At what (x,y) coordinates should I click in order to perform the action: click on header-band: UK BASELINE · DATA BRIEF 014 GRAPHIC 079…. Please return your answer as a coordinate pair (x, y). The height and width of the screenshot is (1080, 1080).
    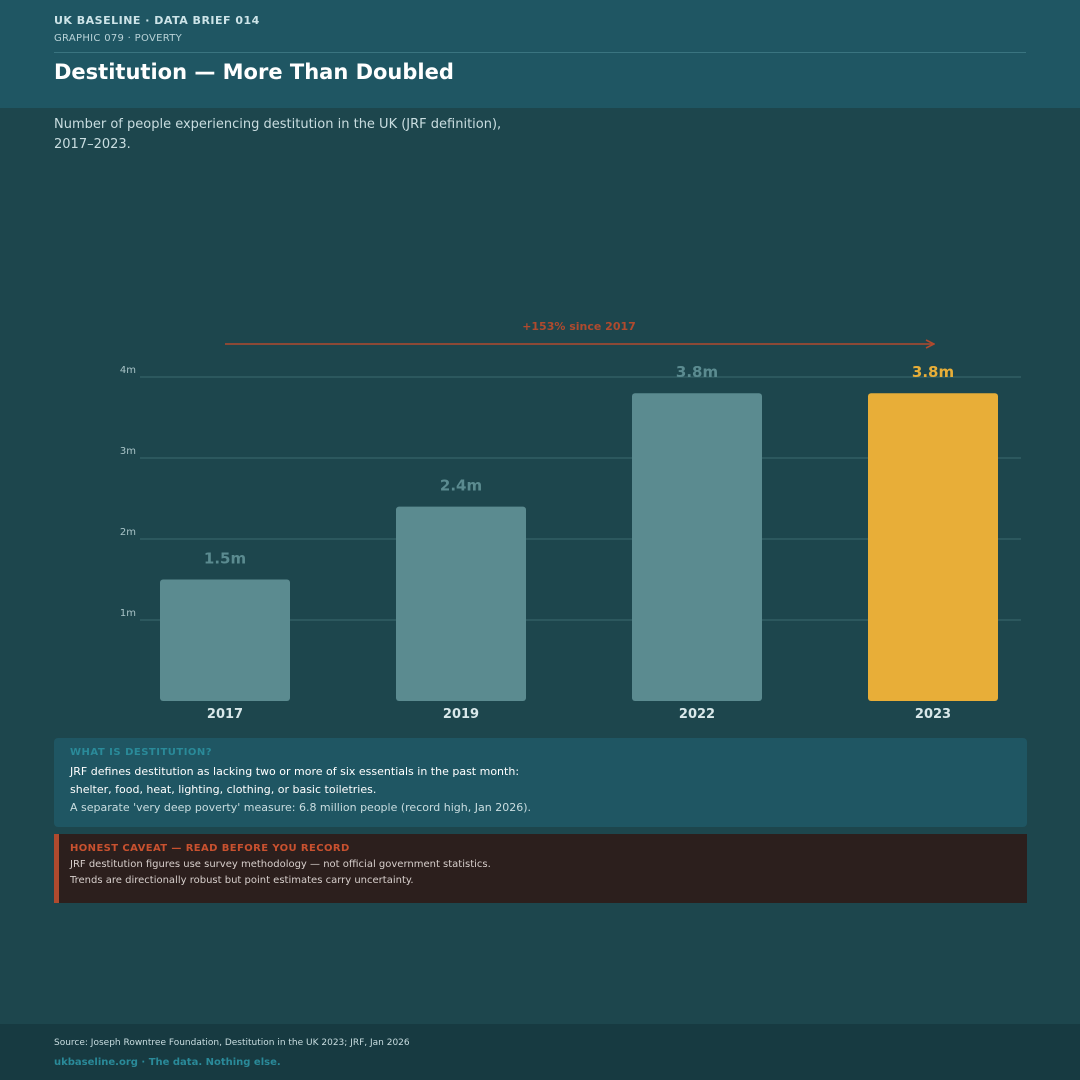
    Looking at the image, I should click on (540, 54).